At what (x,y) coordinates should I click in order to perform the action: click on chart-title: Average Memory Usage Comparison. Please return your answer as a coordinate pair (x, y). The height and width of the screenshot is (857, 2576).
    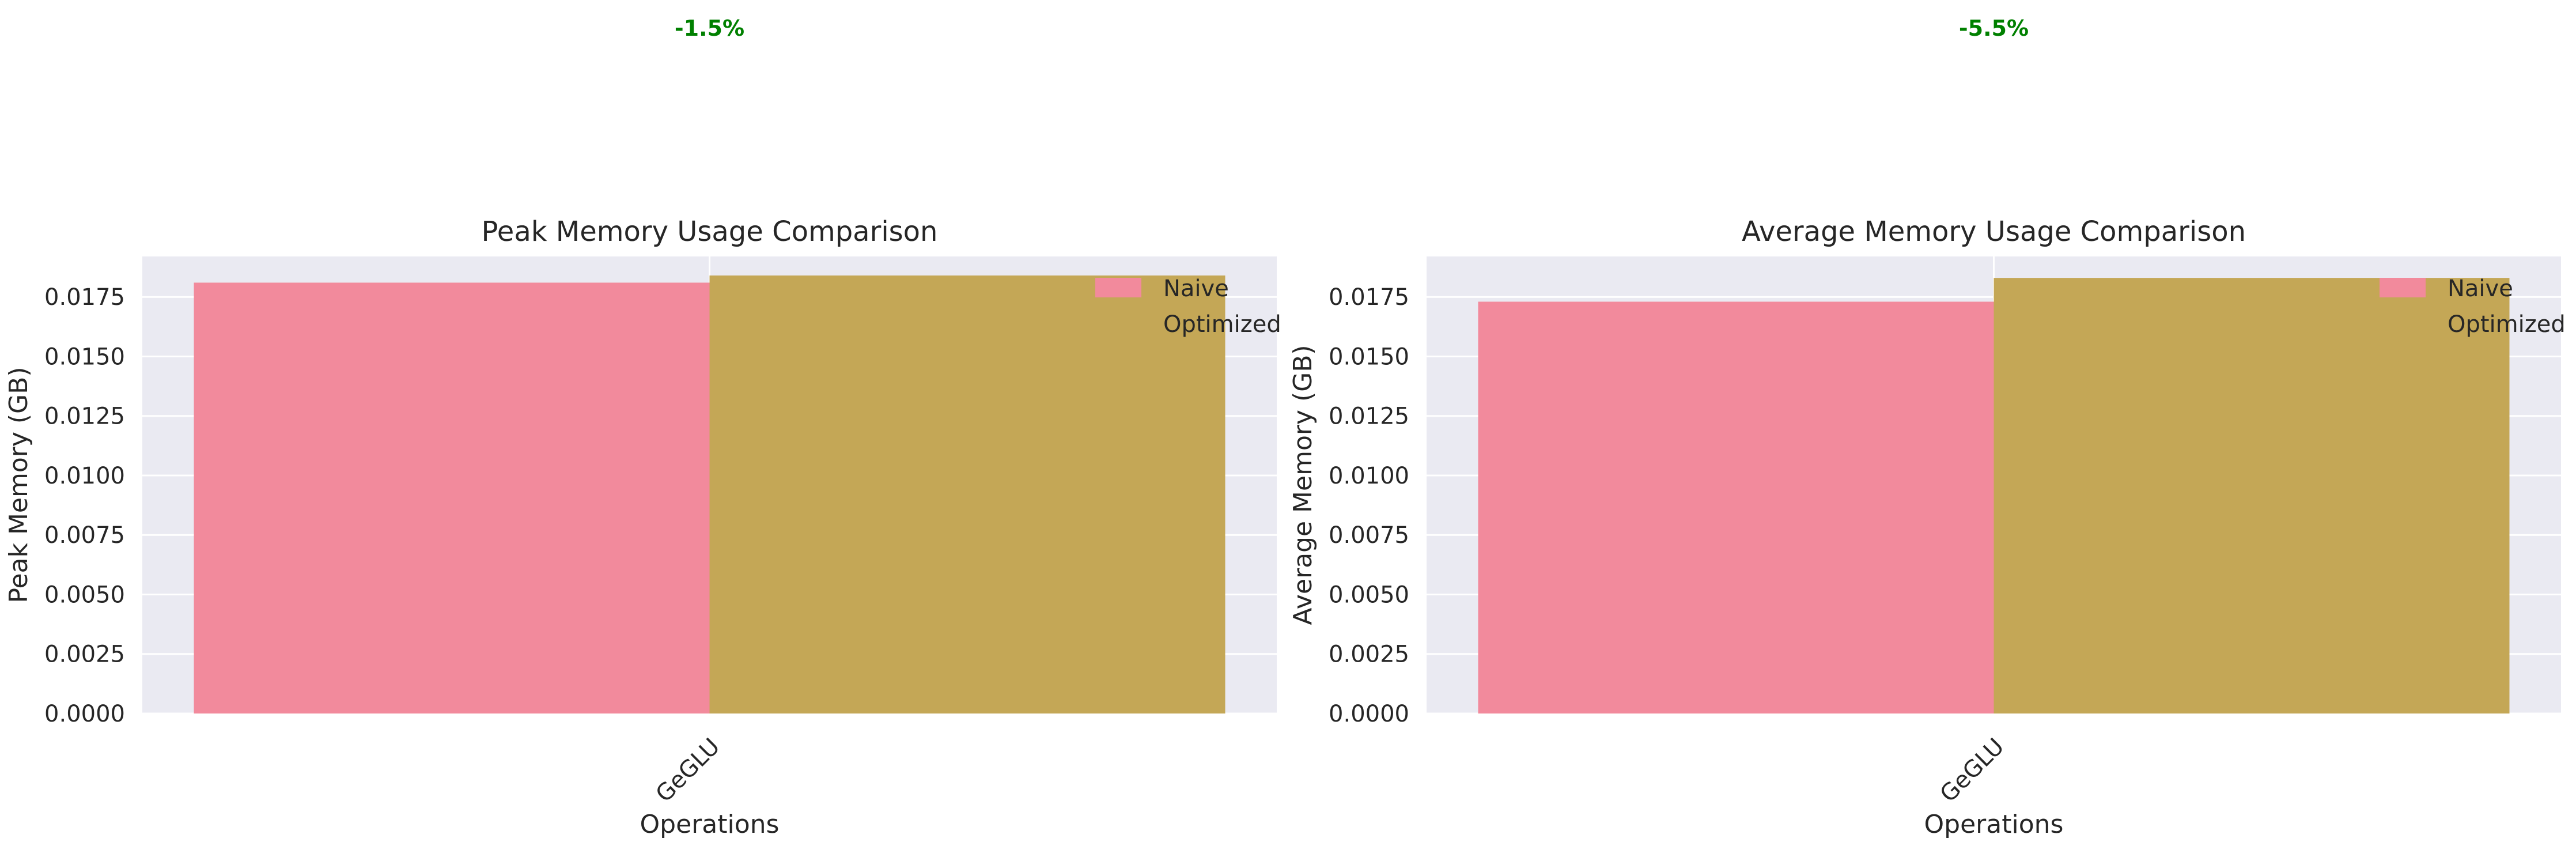
    Looking at the image, I should click on (1994, 232).